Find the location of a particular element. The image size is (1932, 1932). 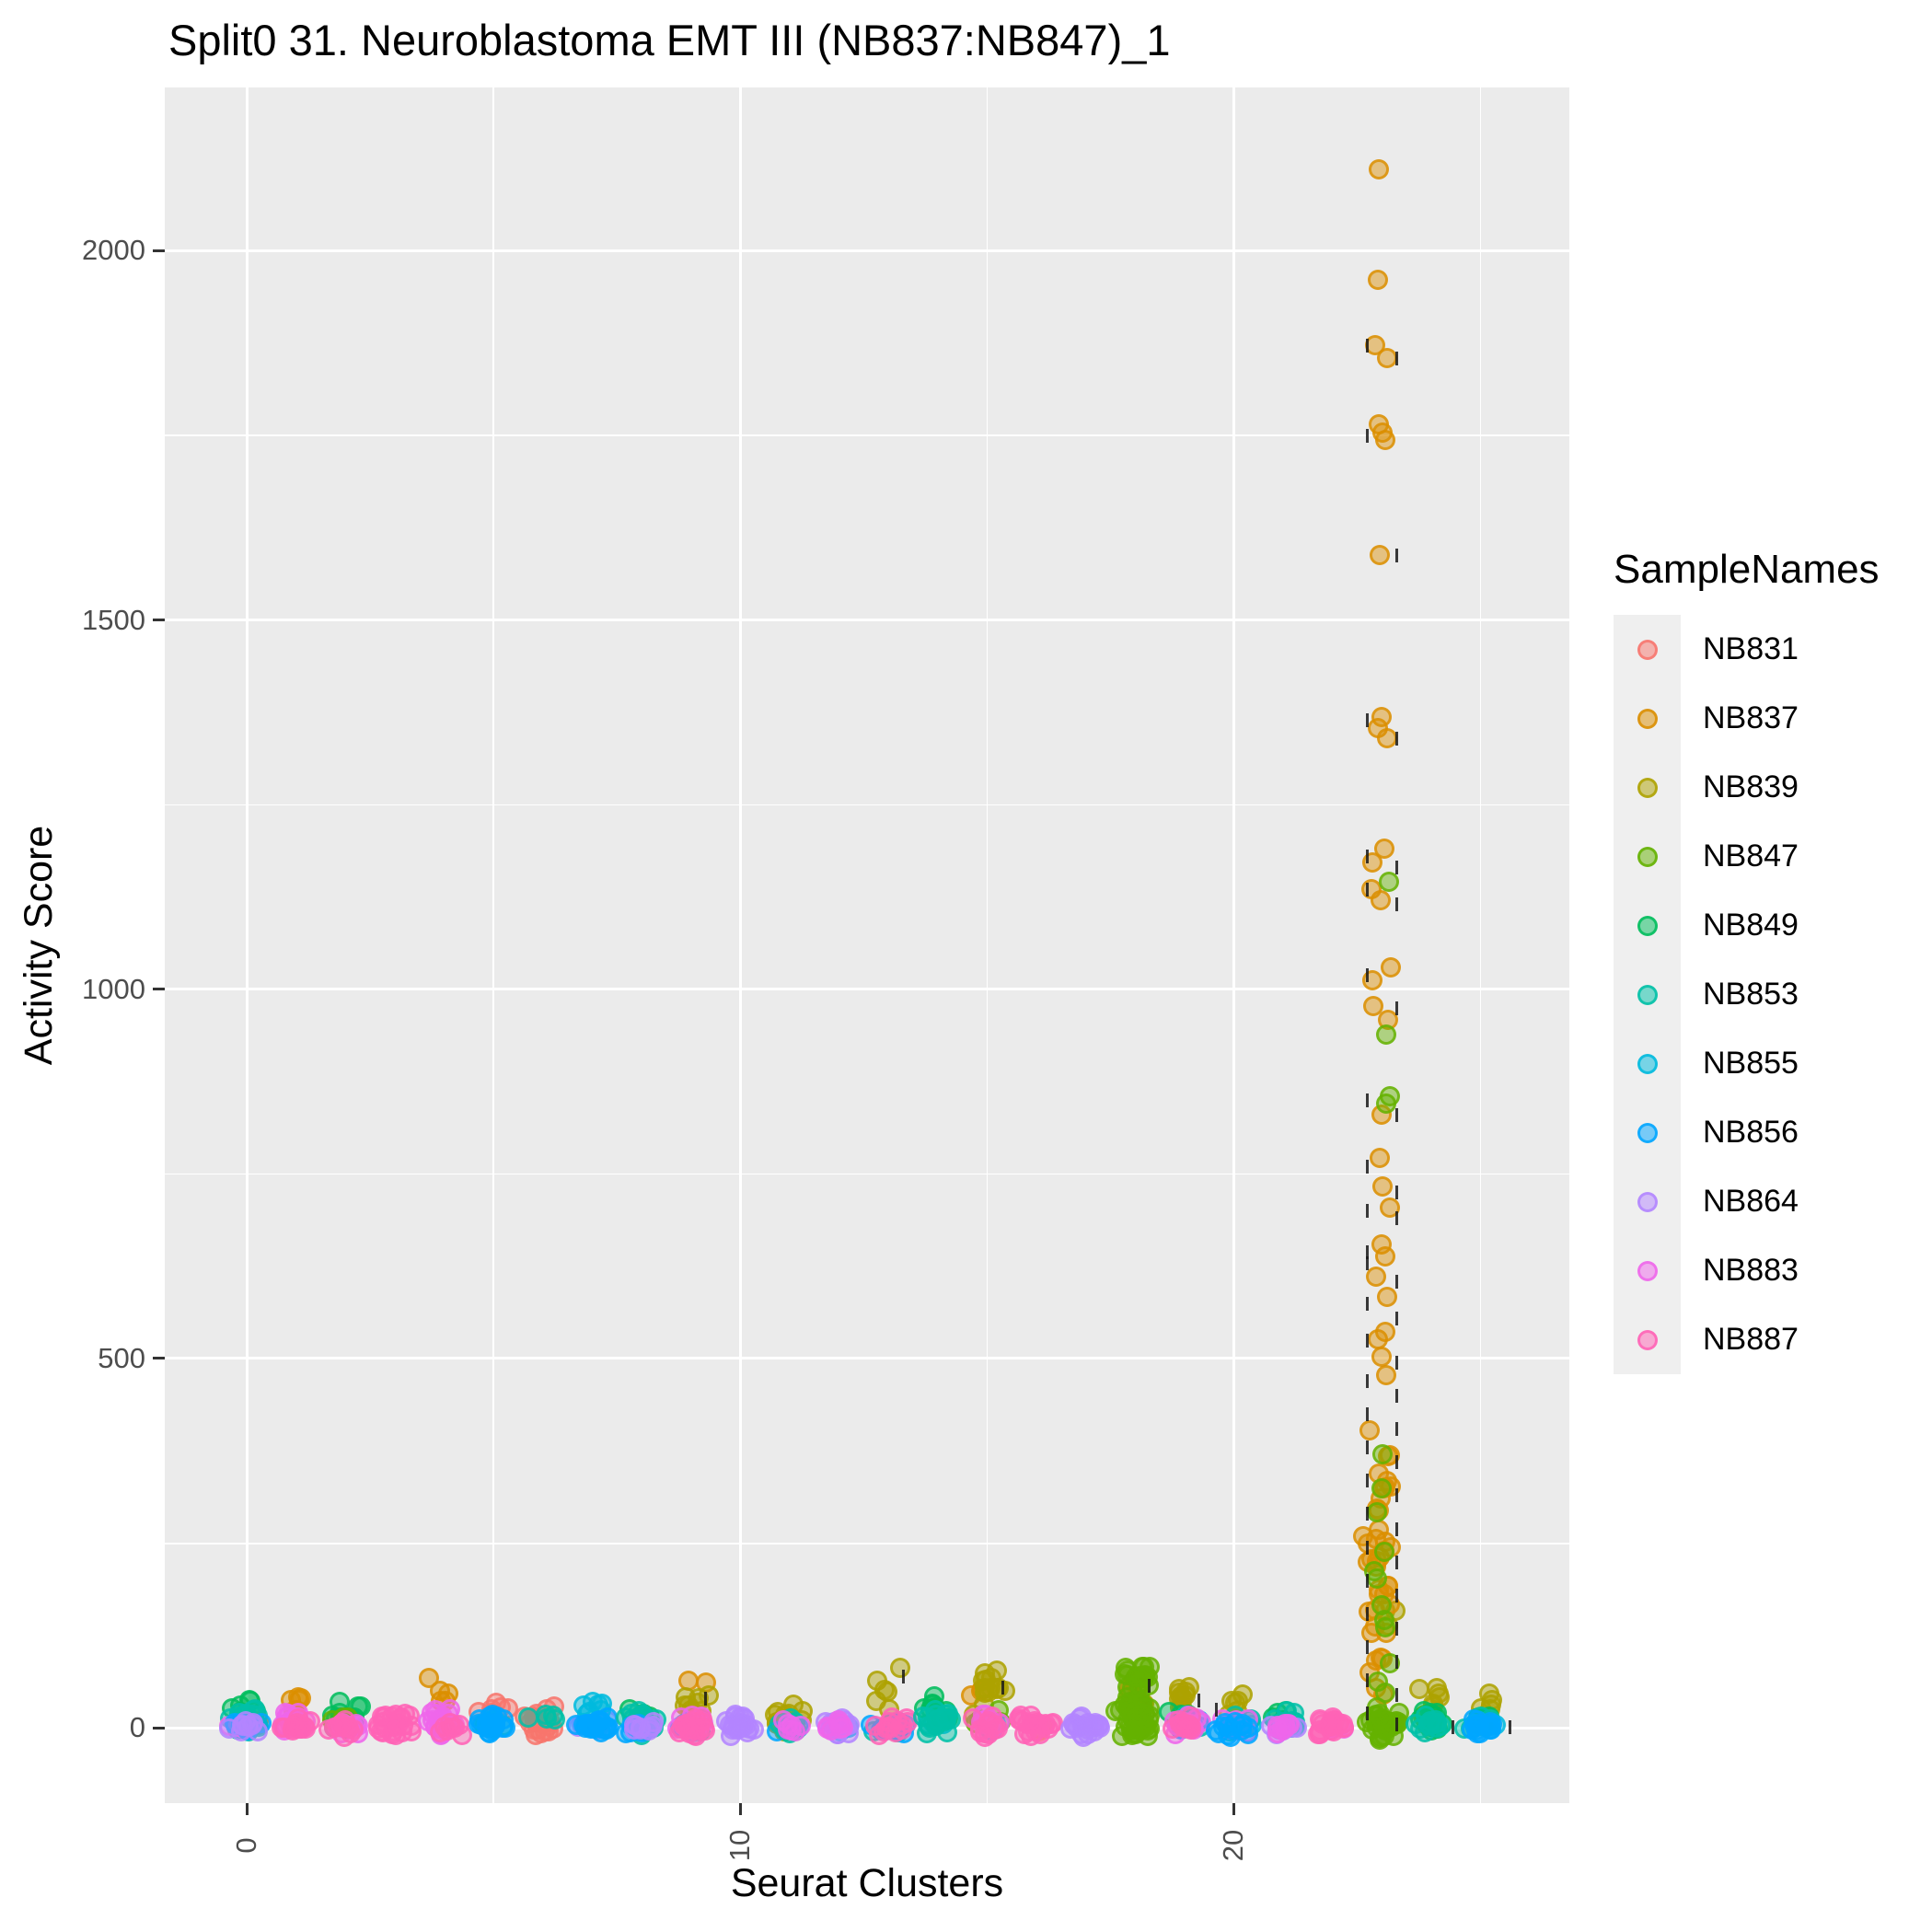

y-tick-label: 1500 is located at coordinates (114, 620).